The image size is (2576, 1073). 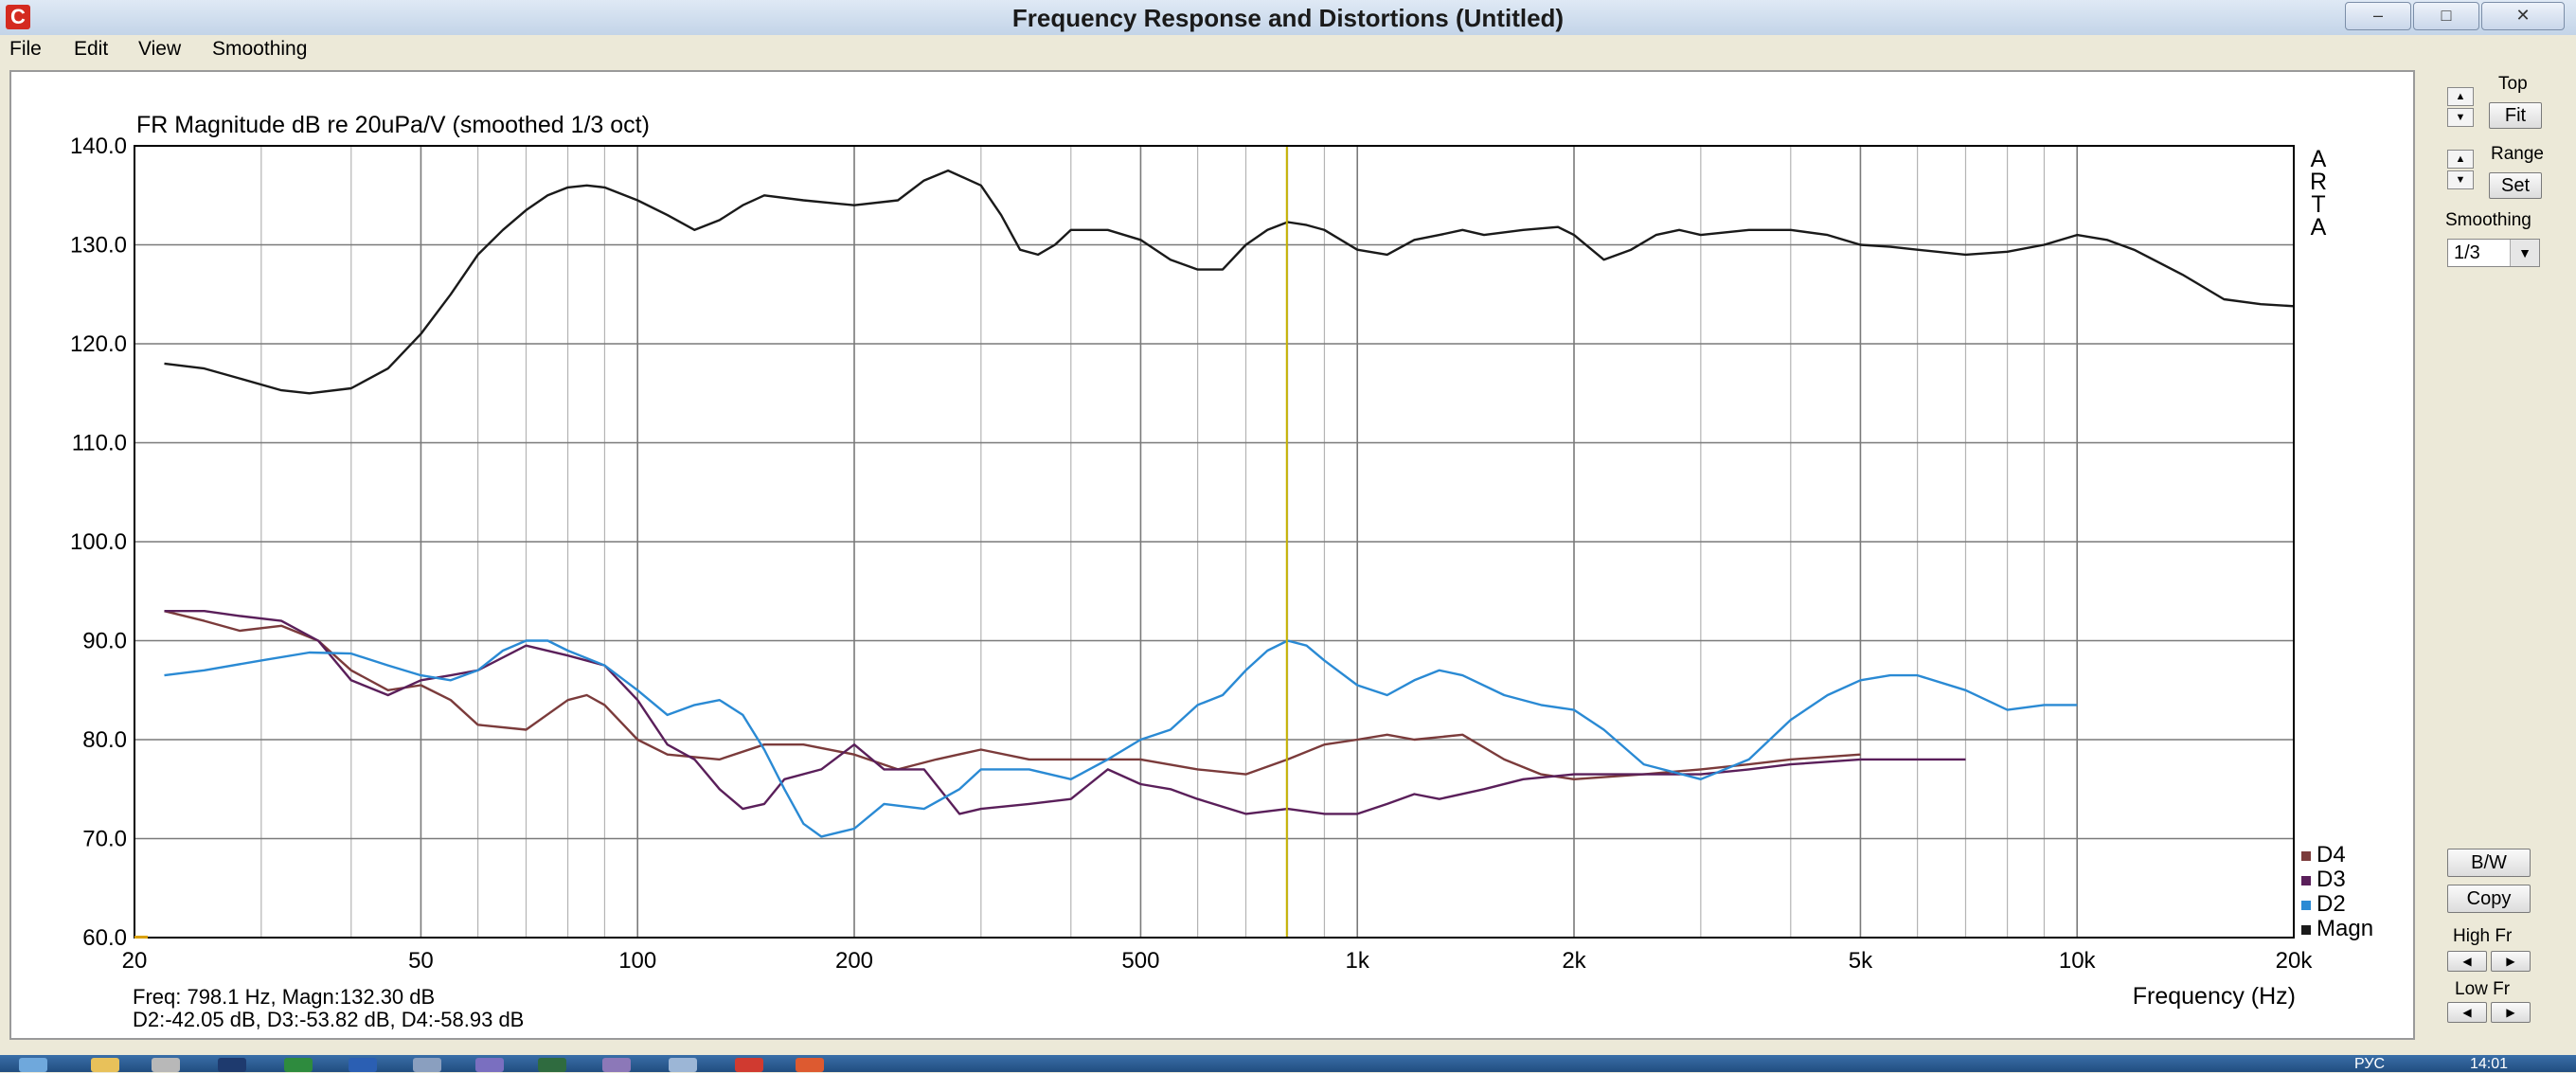 I want to click on legend-swatch-d4, so click(x=2306, y=856).